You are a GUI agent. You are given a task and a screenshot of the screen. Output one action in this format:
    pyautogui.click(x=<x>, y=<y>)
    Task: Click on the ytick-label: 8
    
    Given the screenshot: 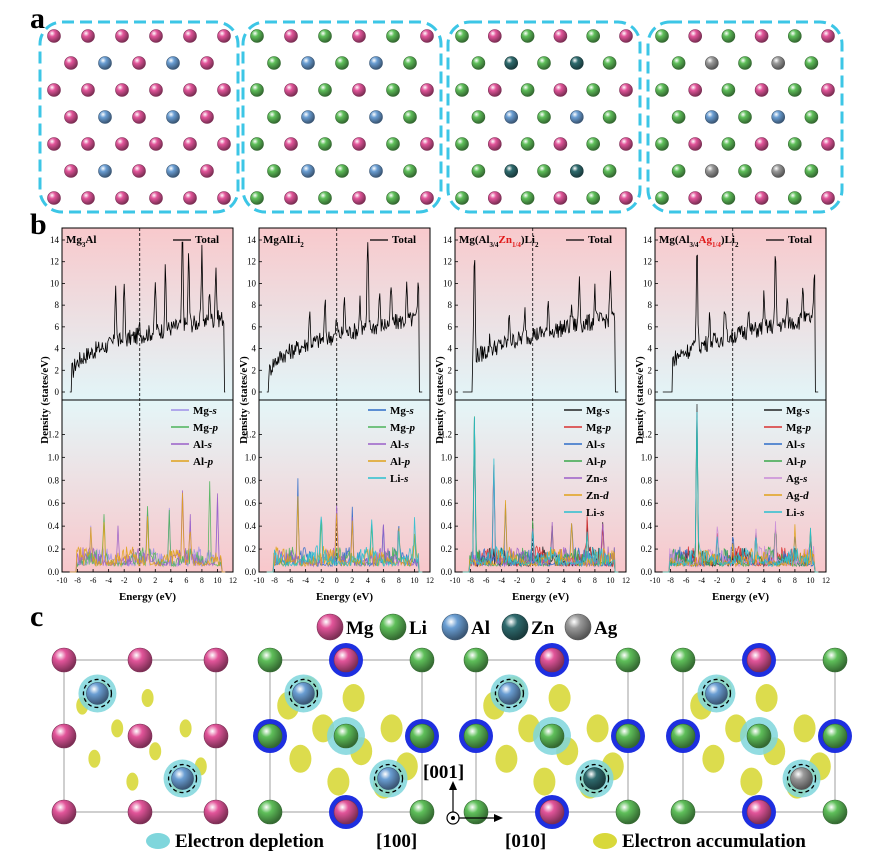 What is the action you would take?
    pyautogui.click(x=650, y=305)
    